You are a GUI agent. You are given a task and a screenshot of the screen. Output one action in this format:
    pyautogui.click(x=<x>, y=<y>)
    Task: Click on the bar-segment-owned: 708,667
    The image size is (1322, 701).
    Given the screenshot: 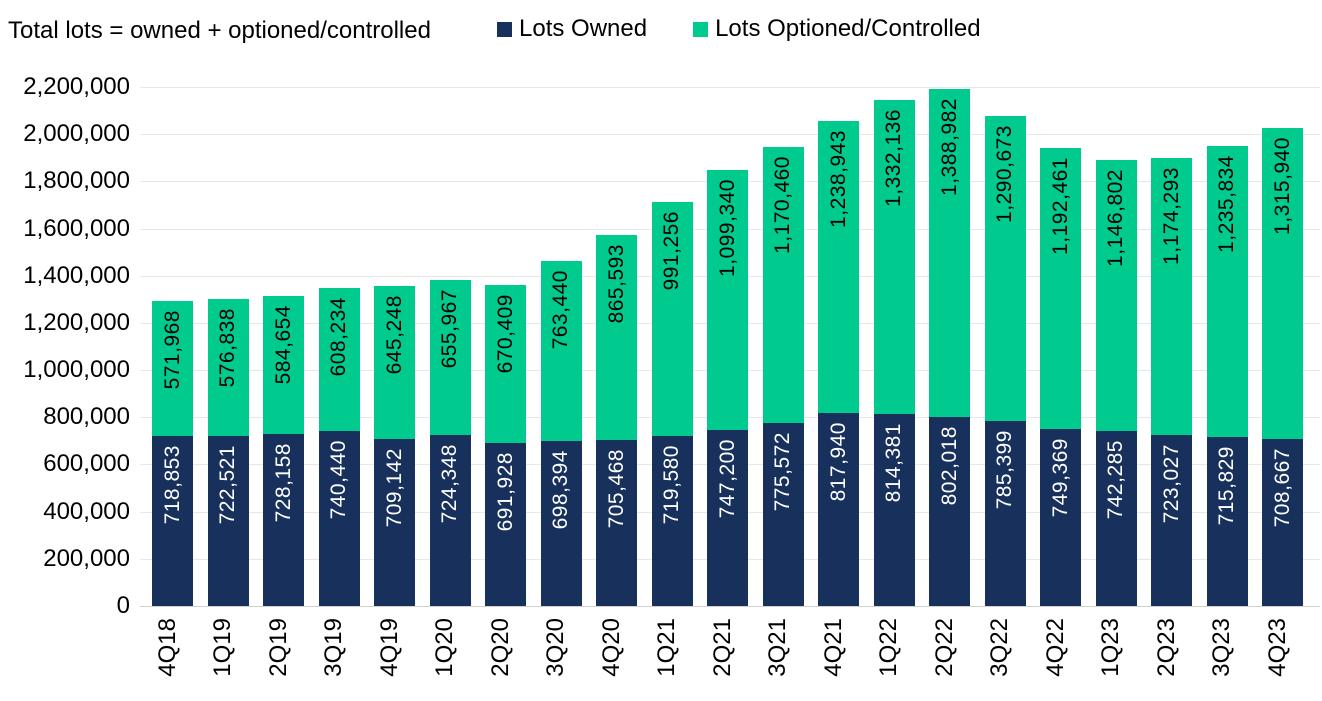 What is the action you would take?
    pyautogui.click(x=1282, y=522)
    